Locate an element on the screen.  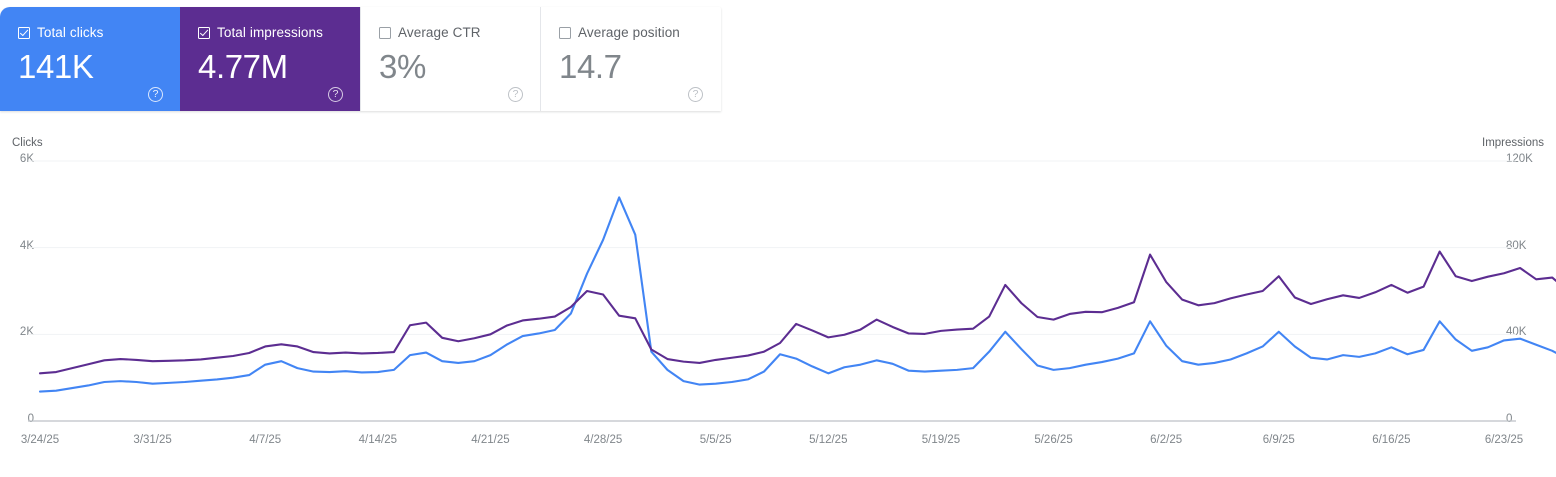
metric-tile-label: Total impressions is located at coordinates (270, 32).